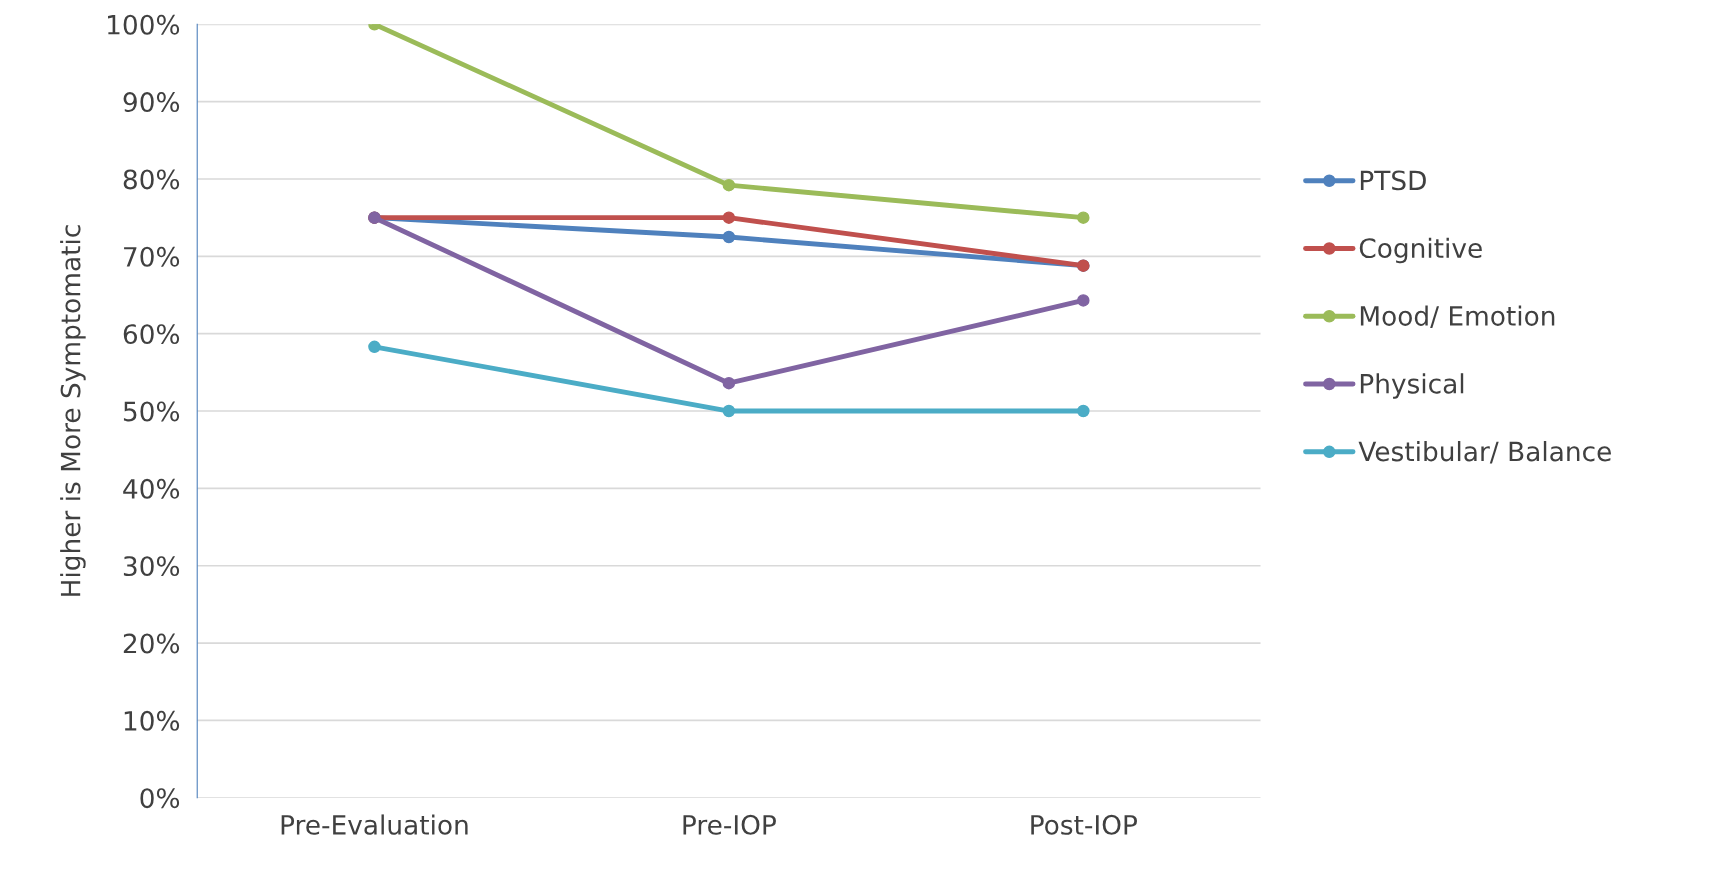 The image size is (1715, 869). I want to click on legend-label: Vestibular/ Balance, so click(1484, 452).